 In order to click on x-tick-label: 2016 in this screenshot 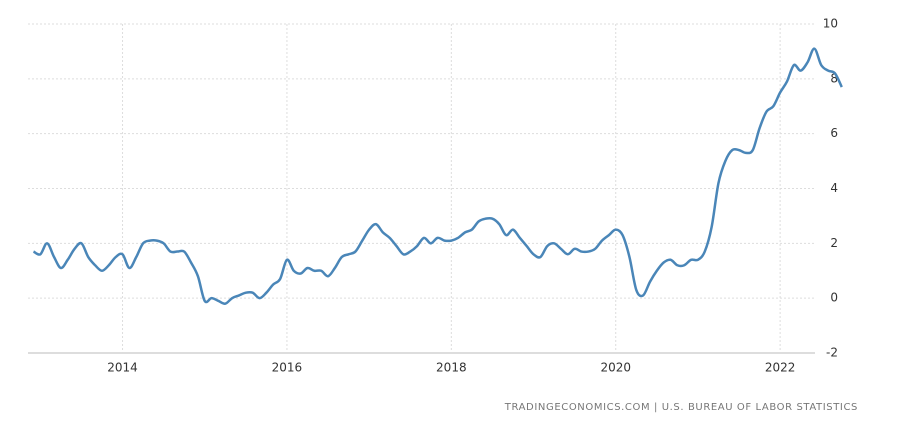, I will do `click(287, 368)`.